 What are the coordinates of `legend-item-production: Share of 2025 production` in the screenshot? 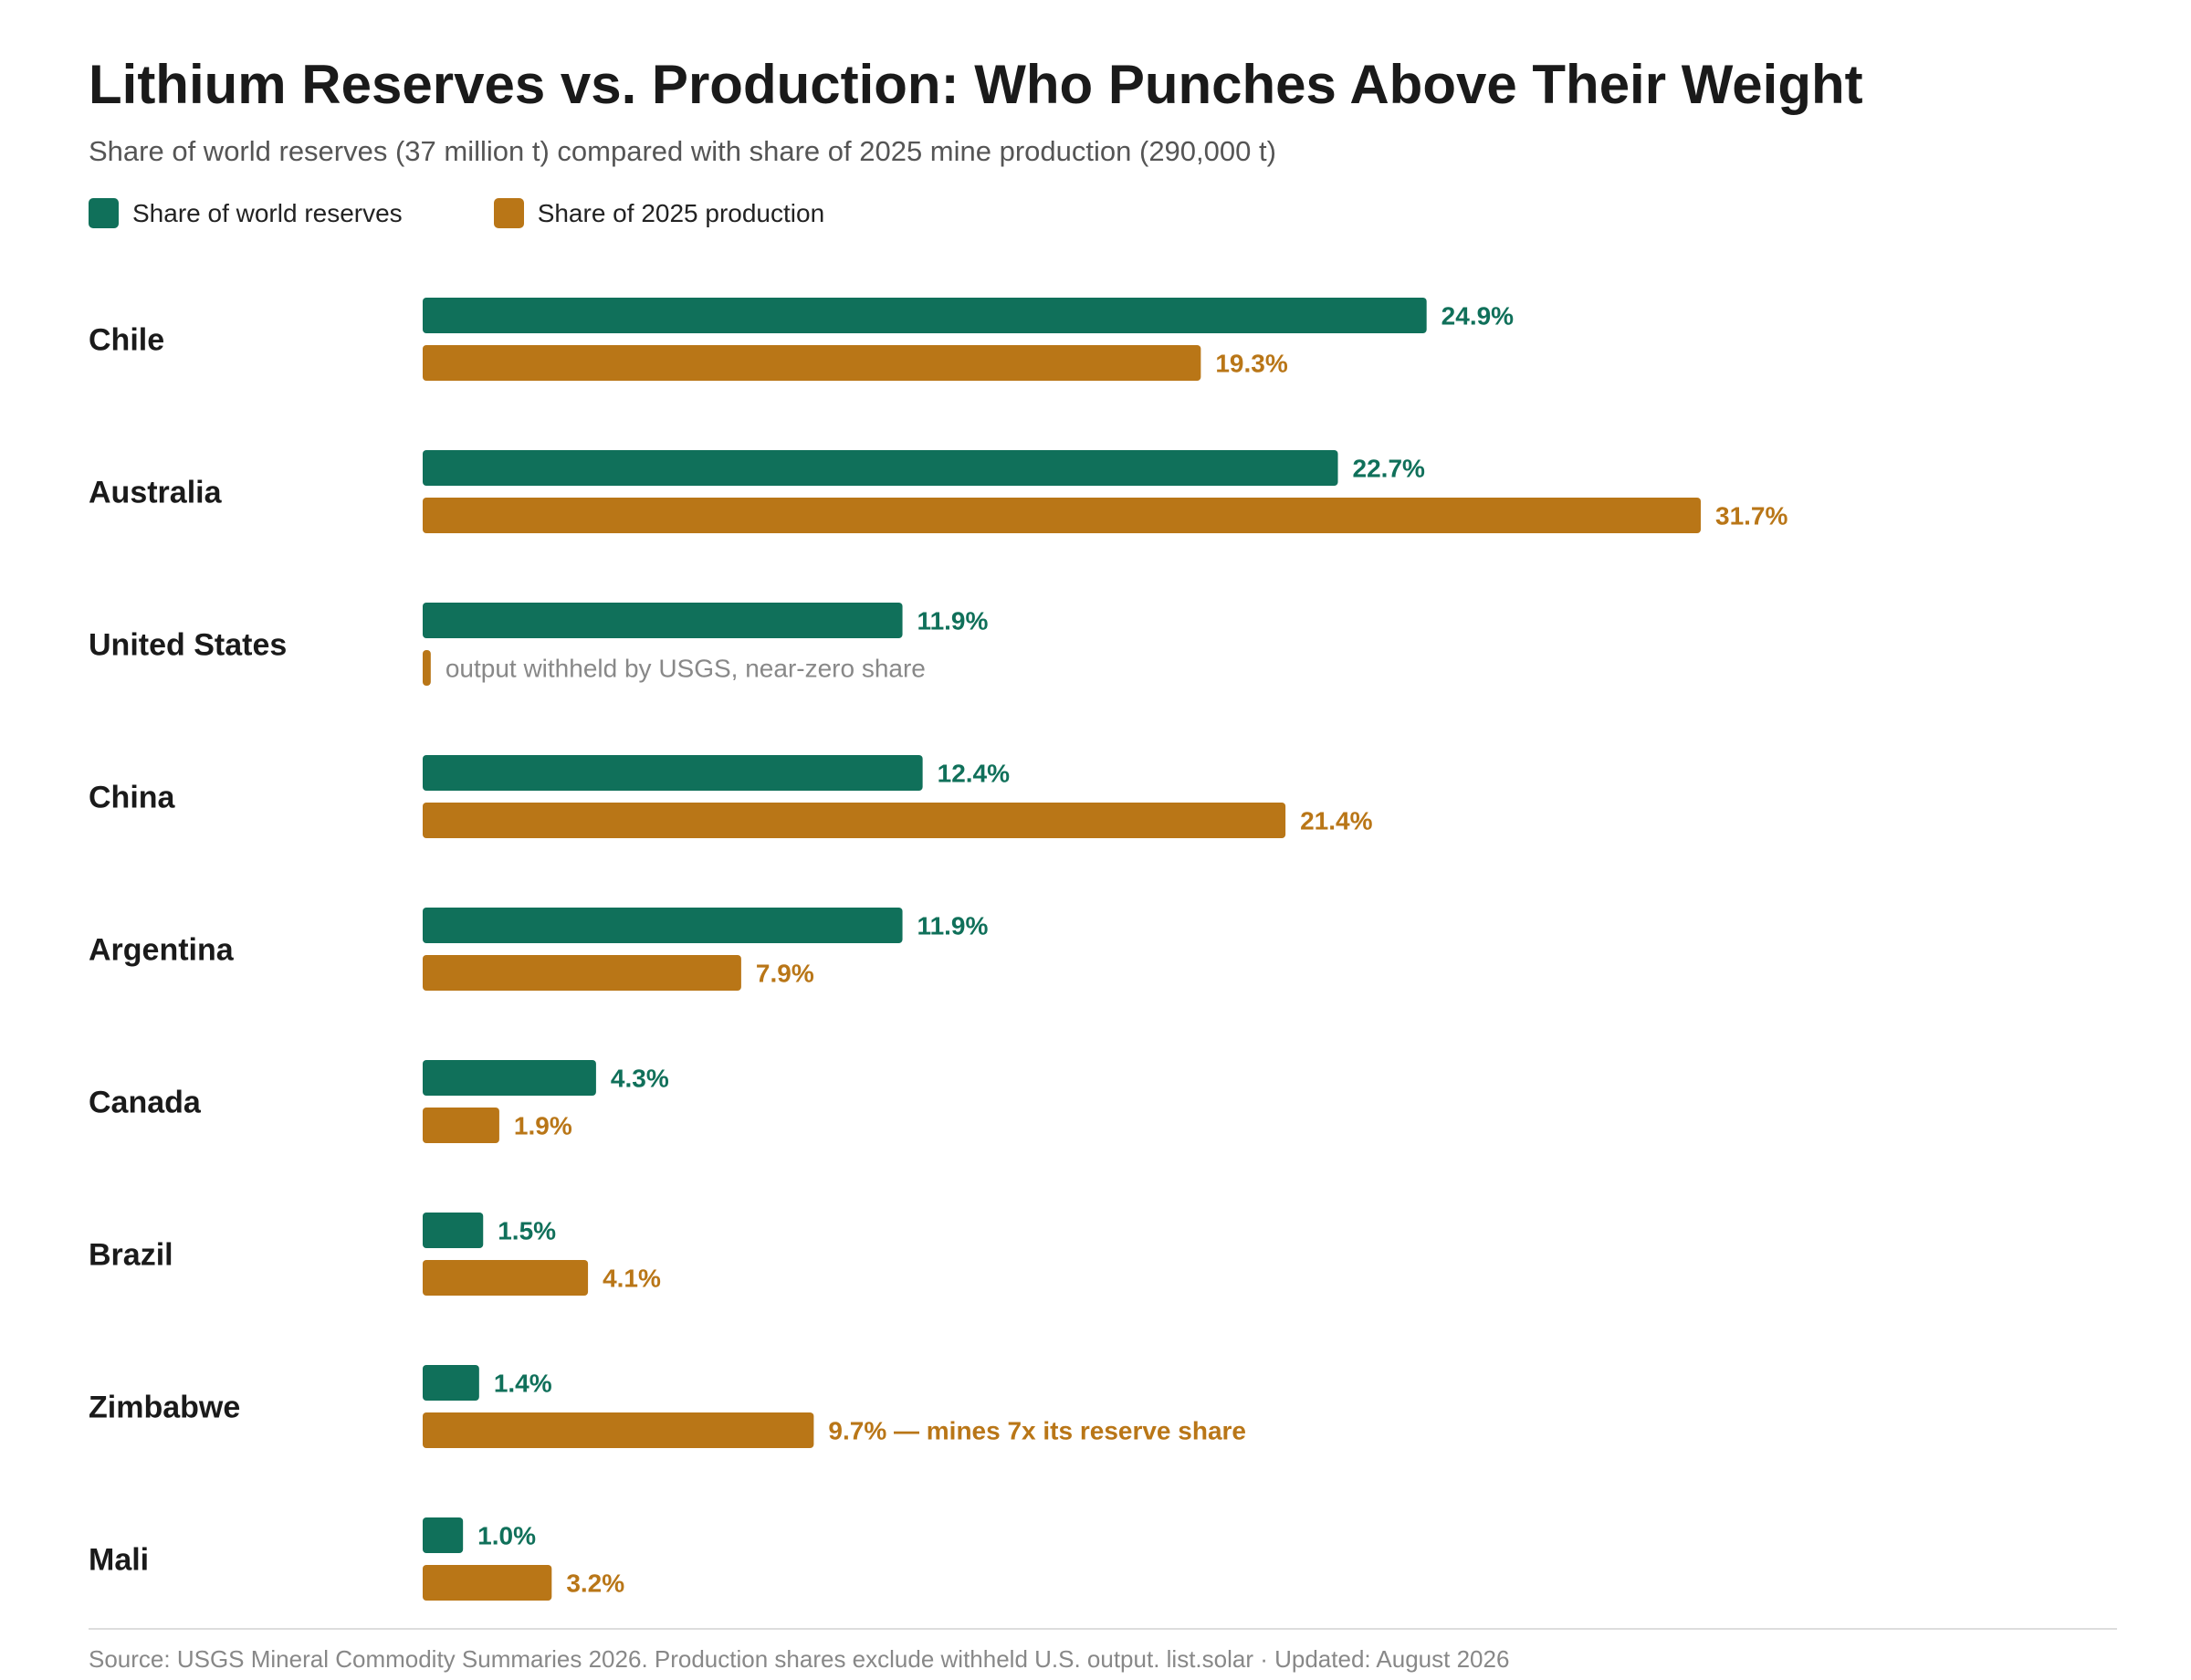 It's located at (659, 213).